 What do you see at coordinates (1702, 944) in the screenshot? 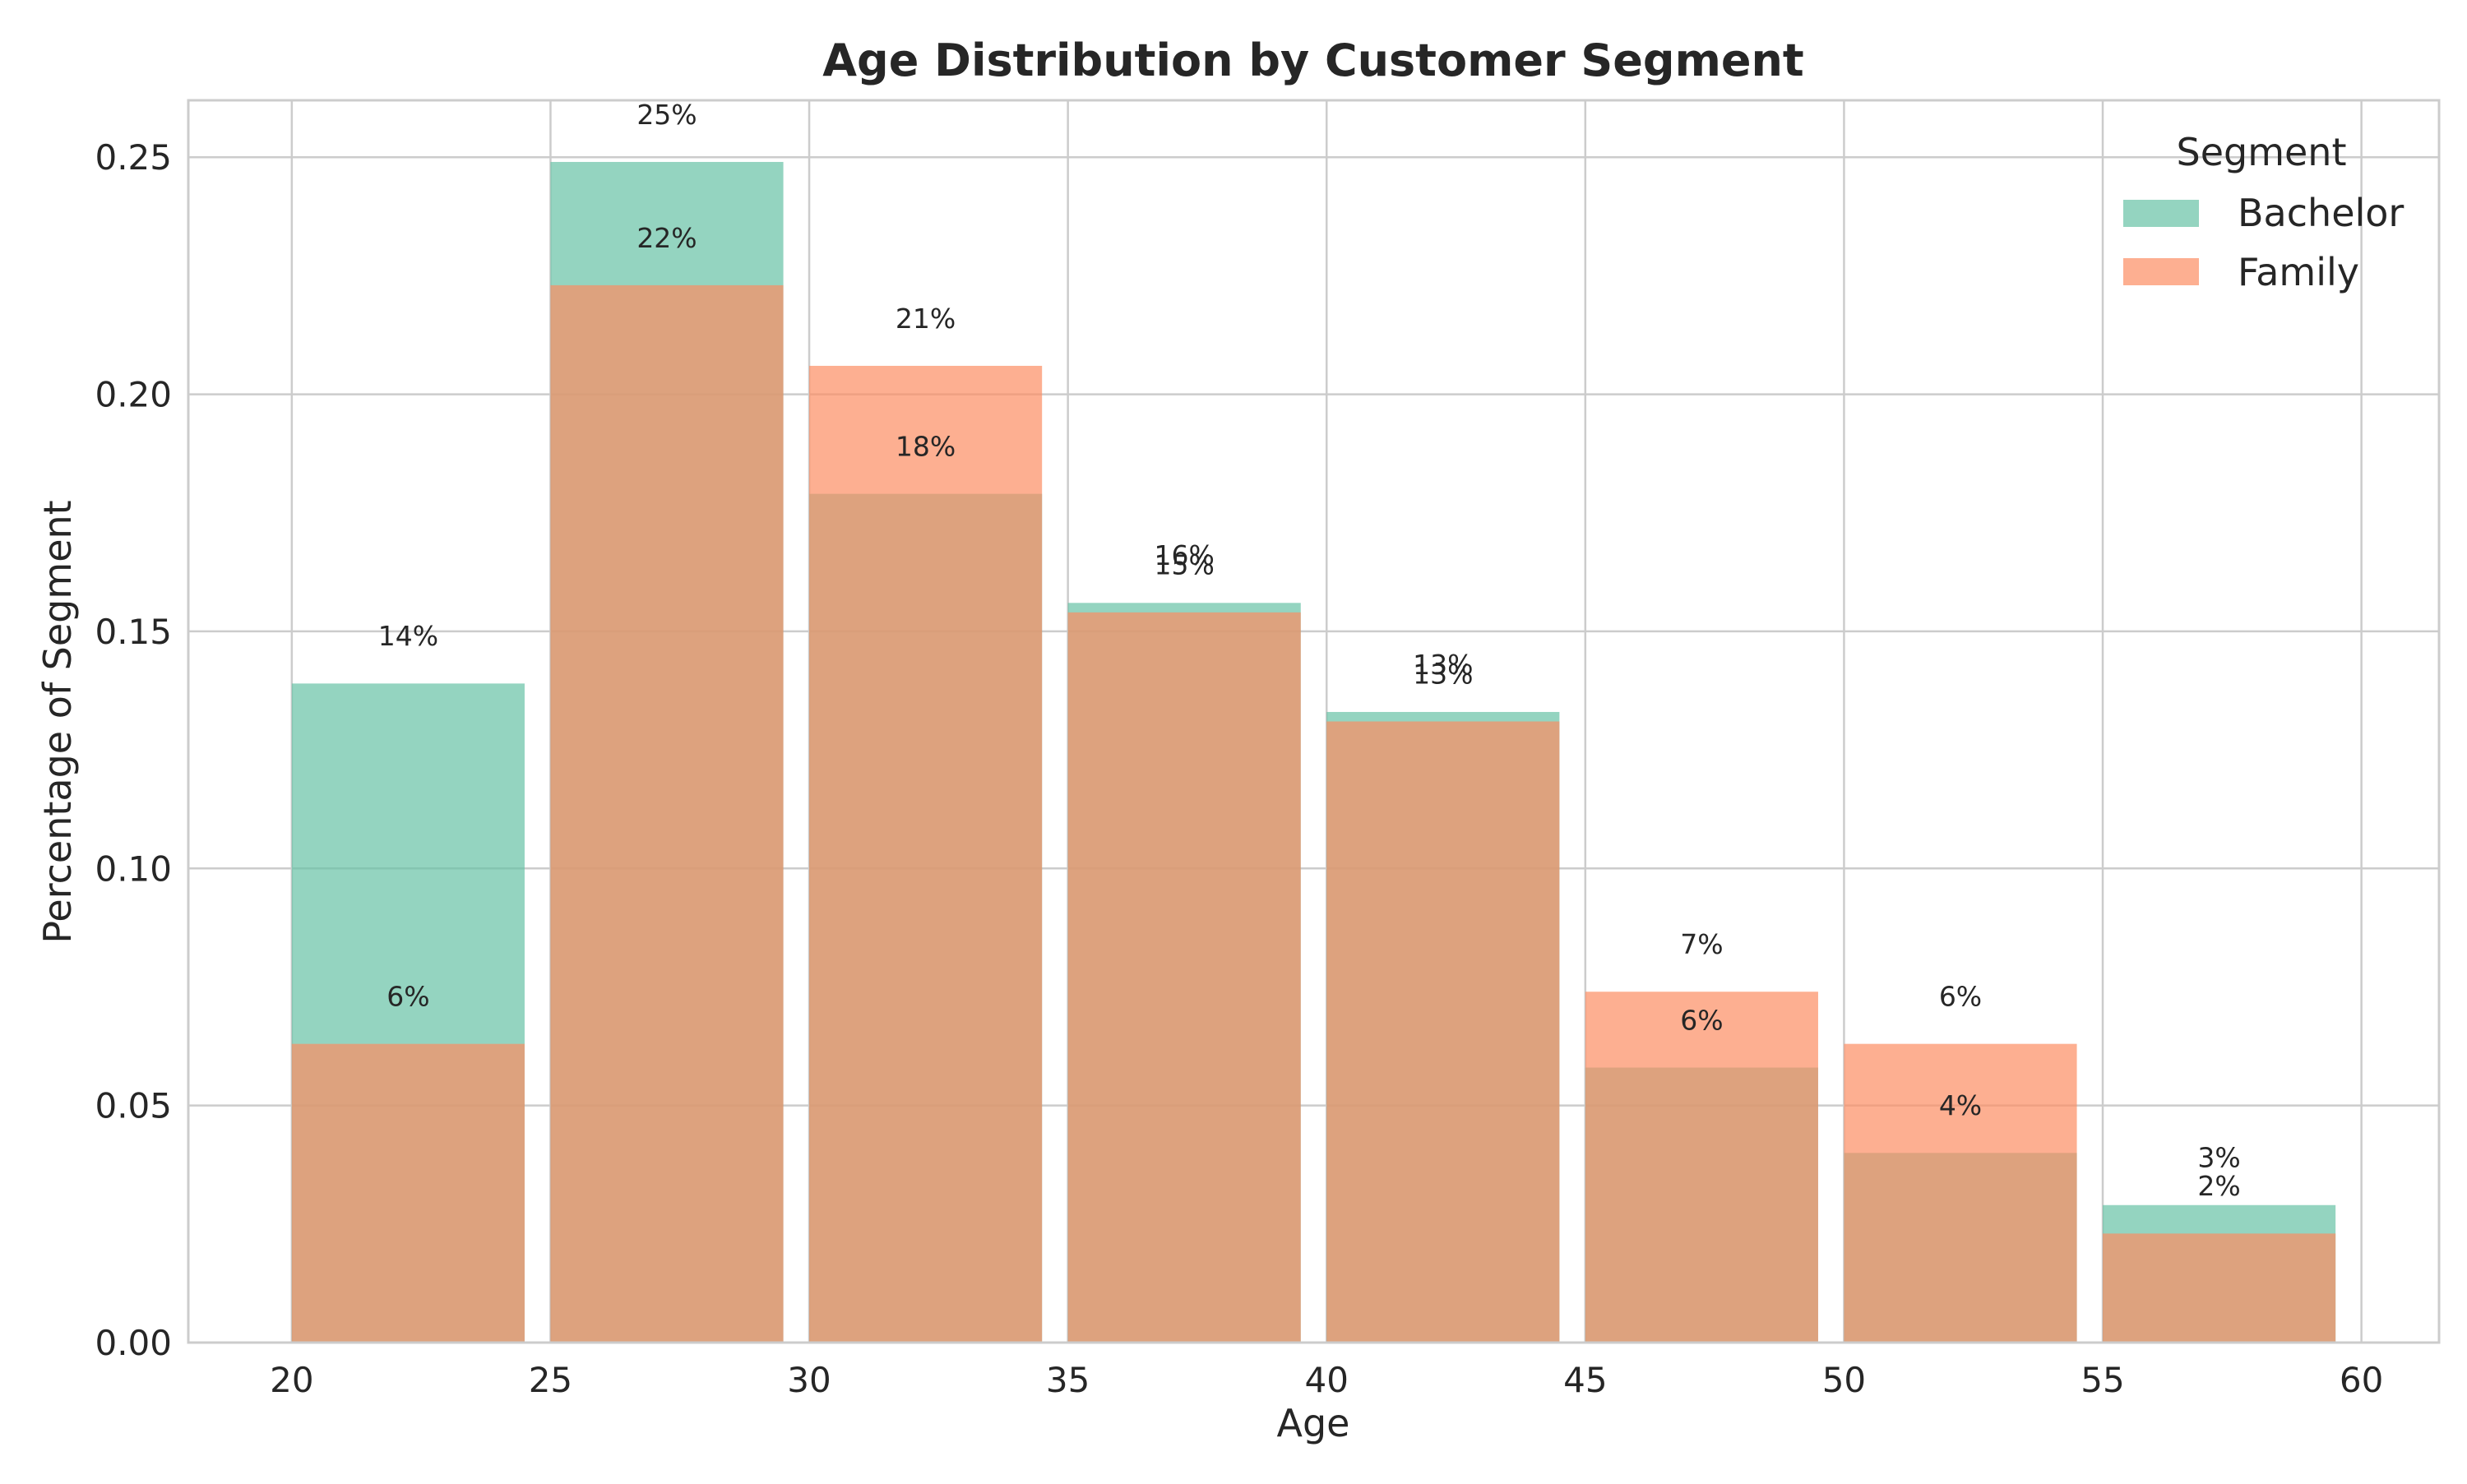
I see `data-label-family: 7%` at bounding box center [1702, 944].